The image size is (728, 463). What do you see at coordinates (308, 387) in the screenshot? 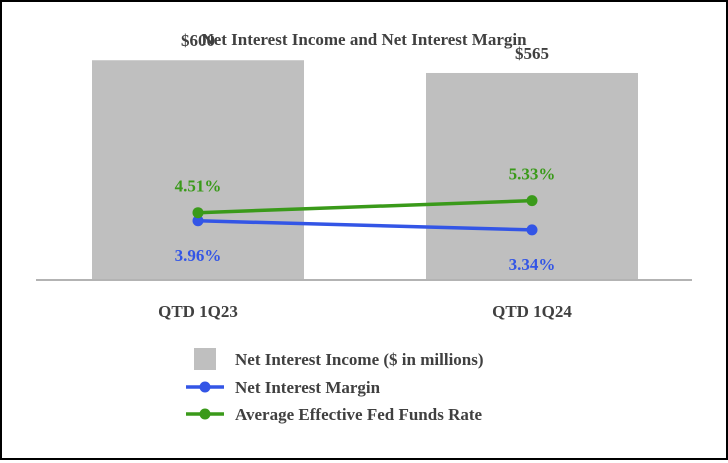
I see `legend-label: Net Interest Margin` at bounding box center [308, 387].